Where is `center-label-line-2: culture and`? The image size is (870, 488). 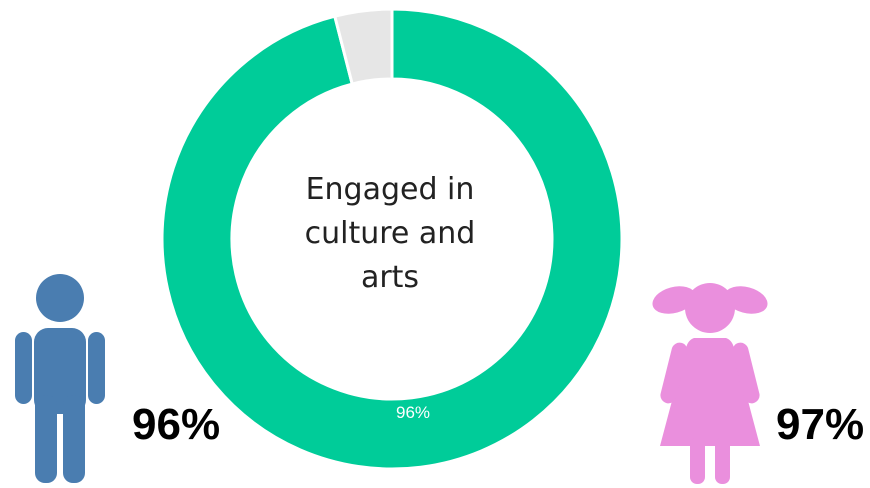 center-label-line-2: culture and is located at coordinates (390, 233).